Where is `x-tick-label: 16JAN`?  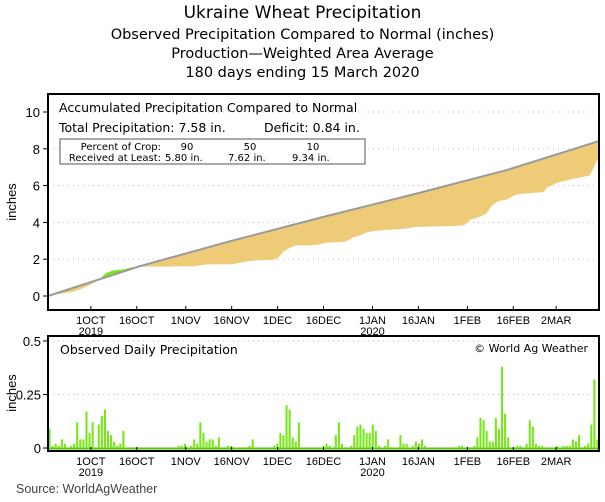 x-tick-label: 16JAN is located at coordinates (418, 321).